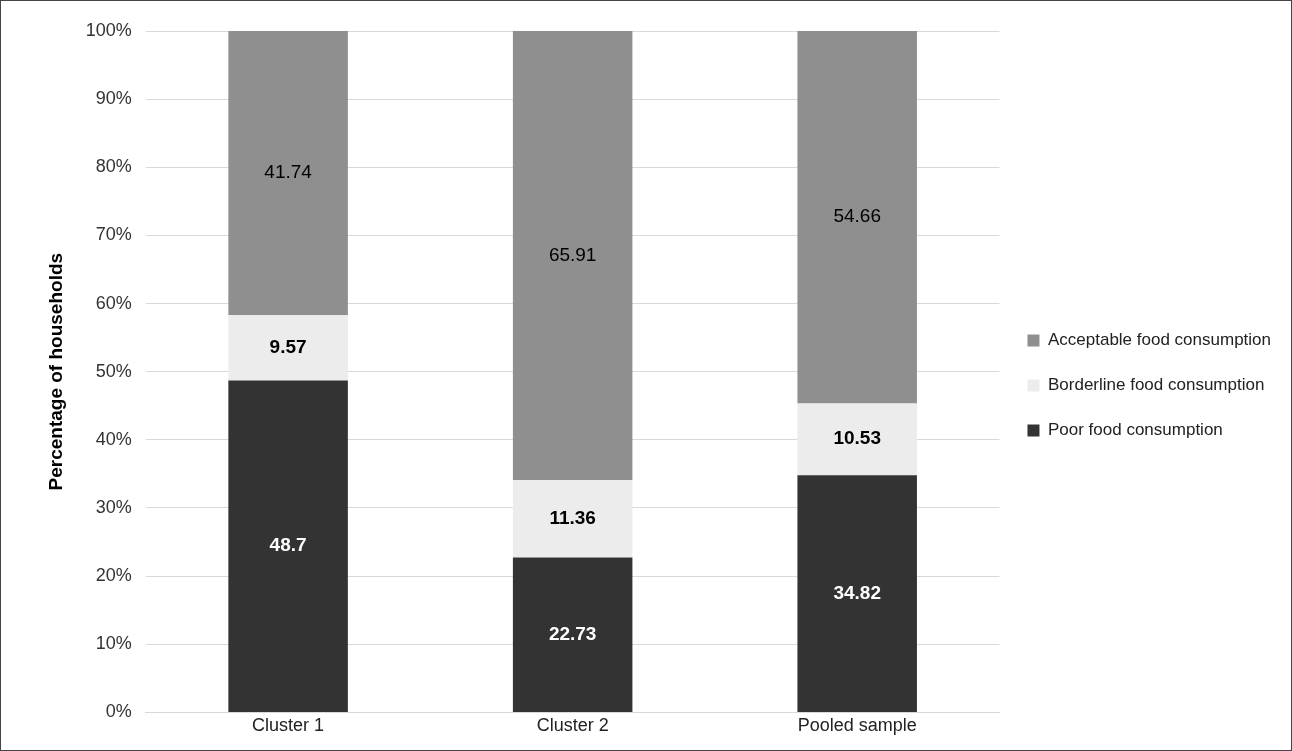 This screenshot has height=751, width=1292. What do you see at coordinates (113, 438) in the screenshot?
I see `y-tick-label: 40%` at bounding box center [113, 438].